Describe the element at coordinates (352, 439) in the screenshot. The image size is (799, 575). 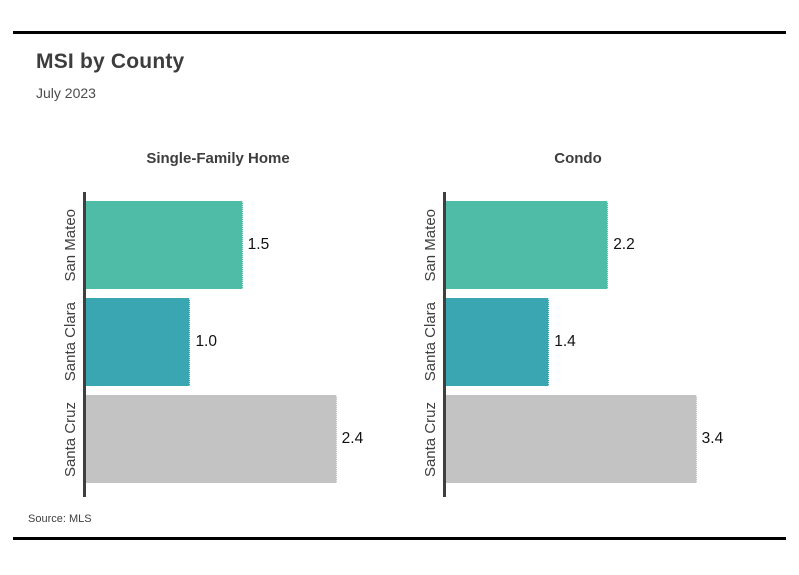
I see `bar-value-label: 2.4` at that location.